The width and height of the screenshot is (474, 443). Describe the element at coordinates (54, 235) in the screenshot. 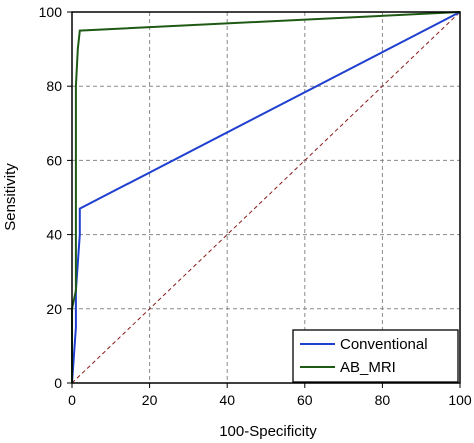

I see `y-tick-label: 40` at that location.